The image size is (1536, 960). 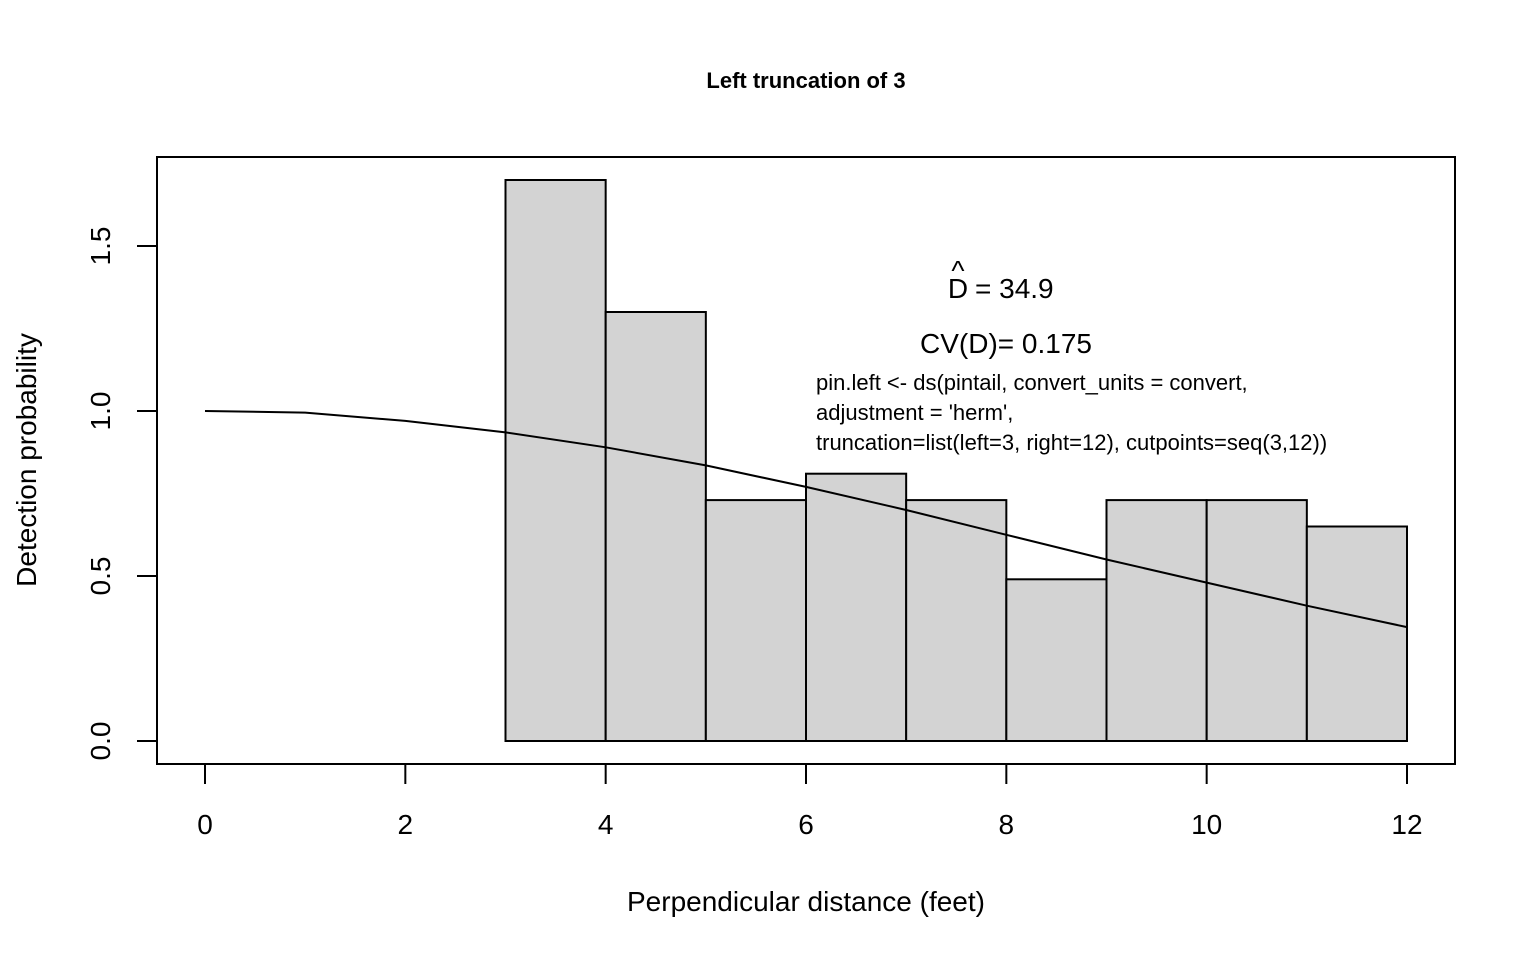 What do you see at coordinates (100, 411) in the screenshot?
I see `y-tick-label: 1.0` at bounding box center [100, 411].